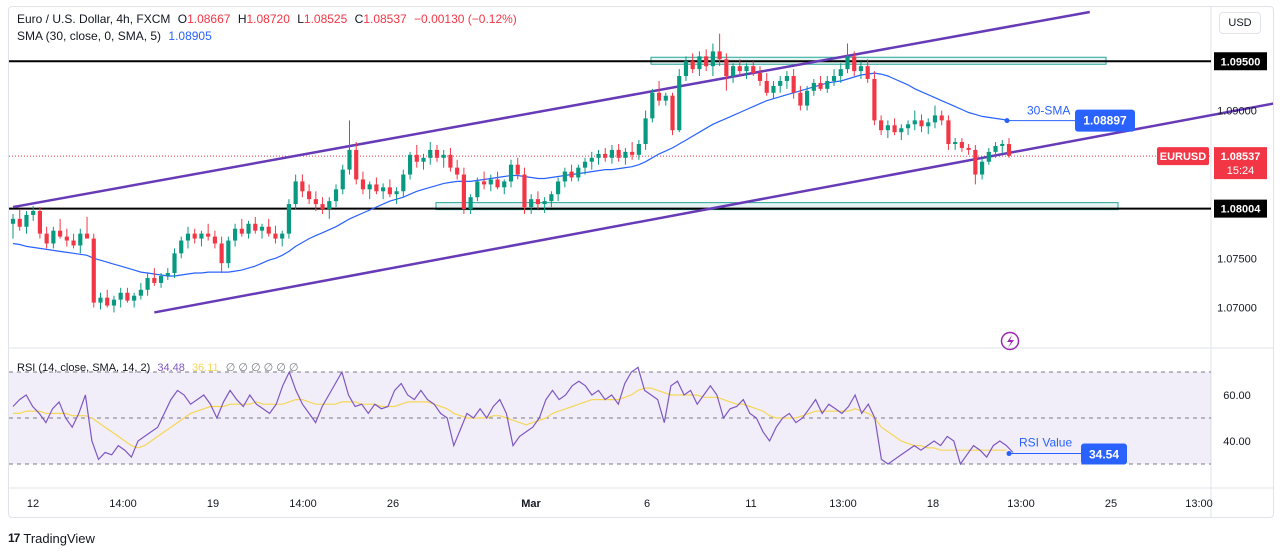 This screenshot has width=1281, height=555. Describe the element at coordinates (393, 504) in the screenshot. I see `time-axis-tick: 26` at that location.